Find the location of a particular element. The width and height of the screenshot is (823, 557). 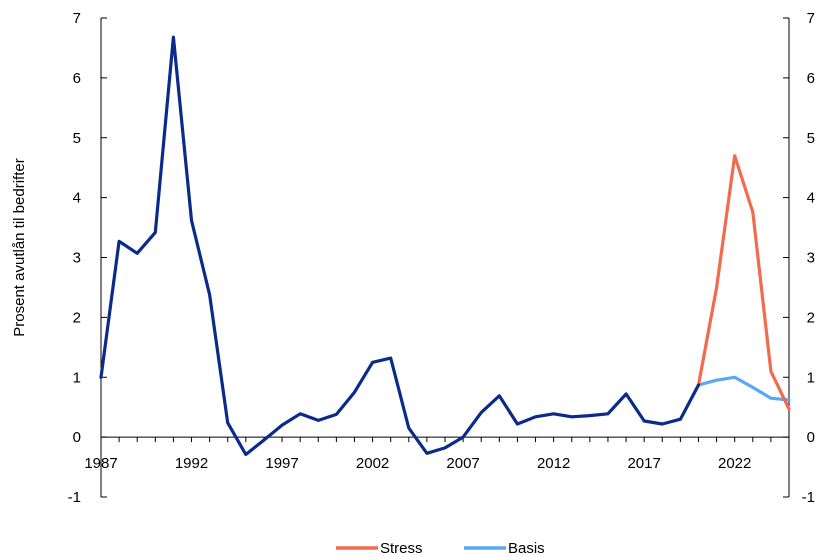

series-line-stress is located at coordinates (743, 282).